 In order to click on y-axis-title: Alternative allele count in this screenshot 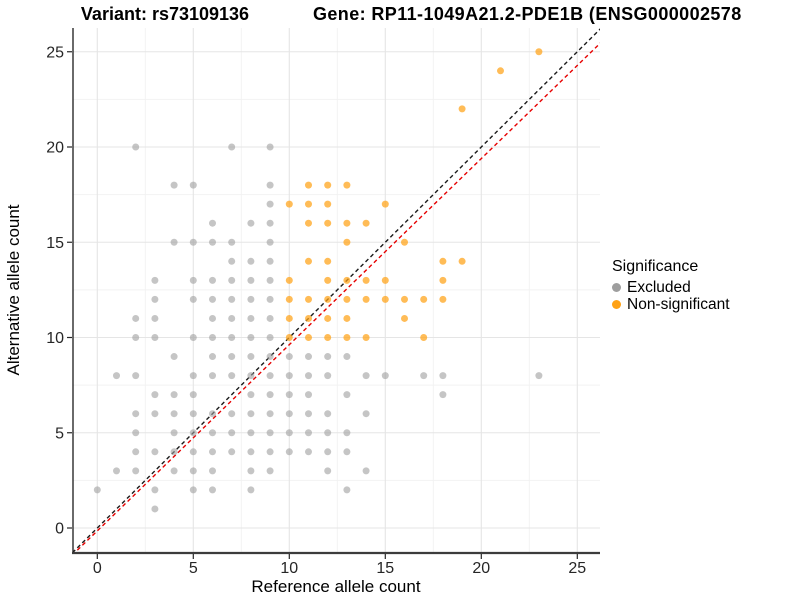, I will do `click(13, 289)`.